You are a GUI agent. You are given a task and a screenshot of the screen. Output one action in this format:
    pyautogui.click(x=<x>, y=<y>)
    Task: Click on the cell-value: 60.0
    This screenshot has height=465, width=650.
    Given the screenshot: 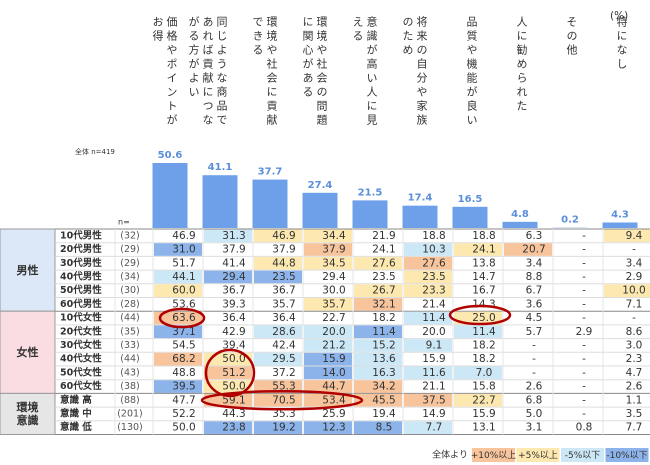 What is the action you would take?
    pyautogui.click(x=183, y=291)
    